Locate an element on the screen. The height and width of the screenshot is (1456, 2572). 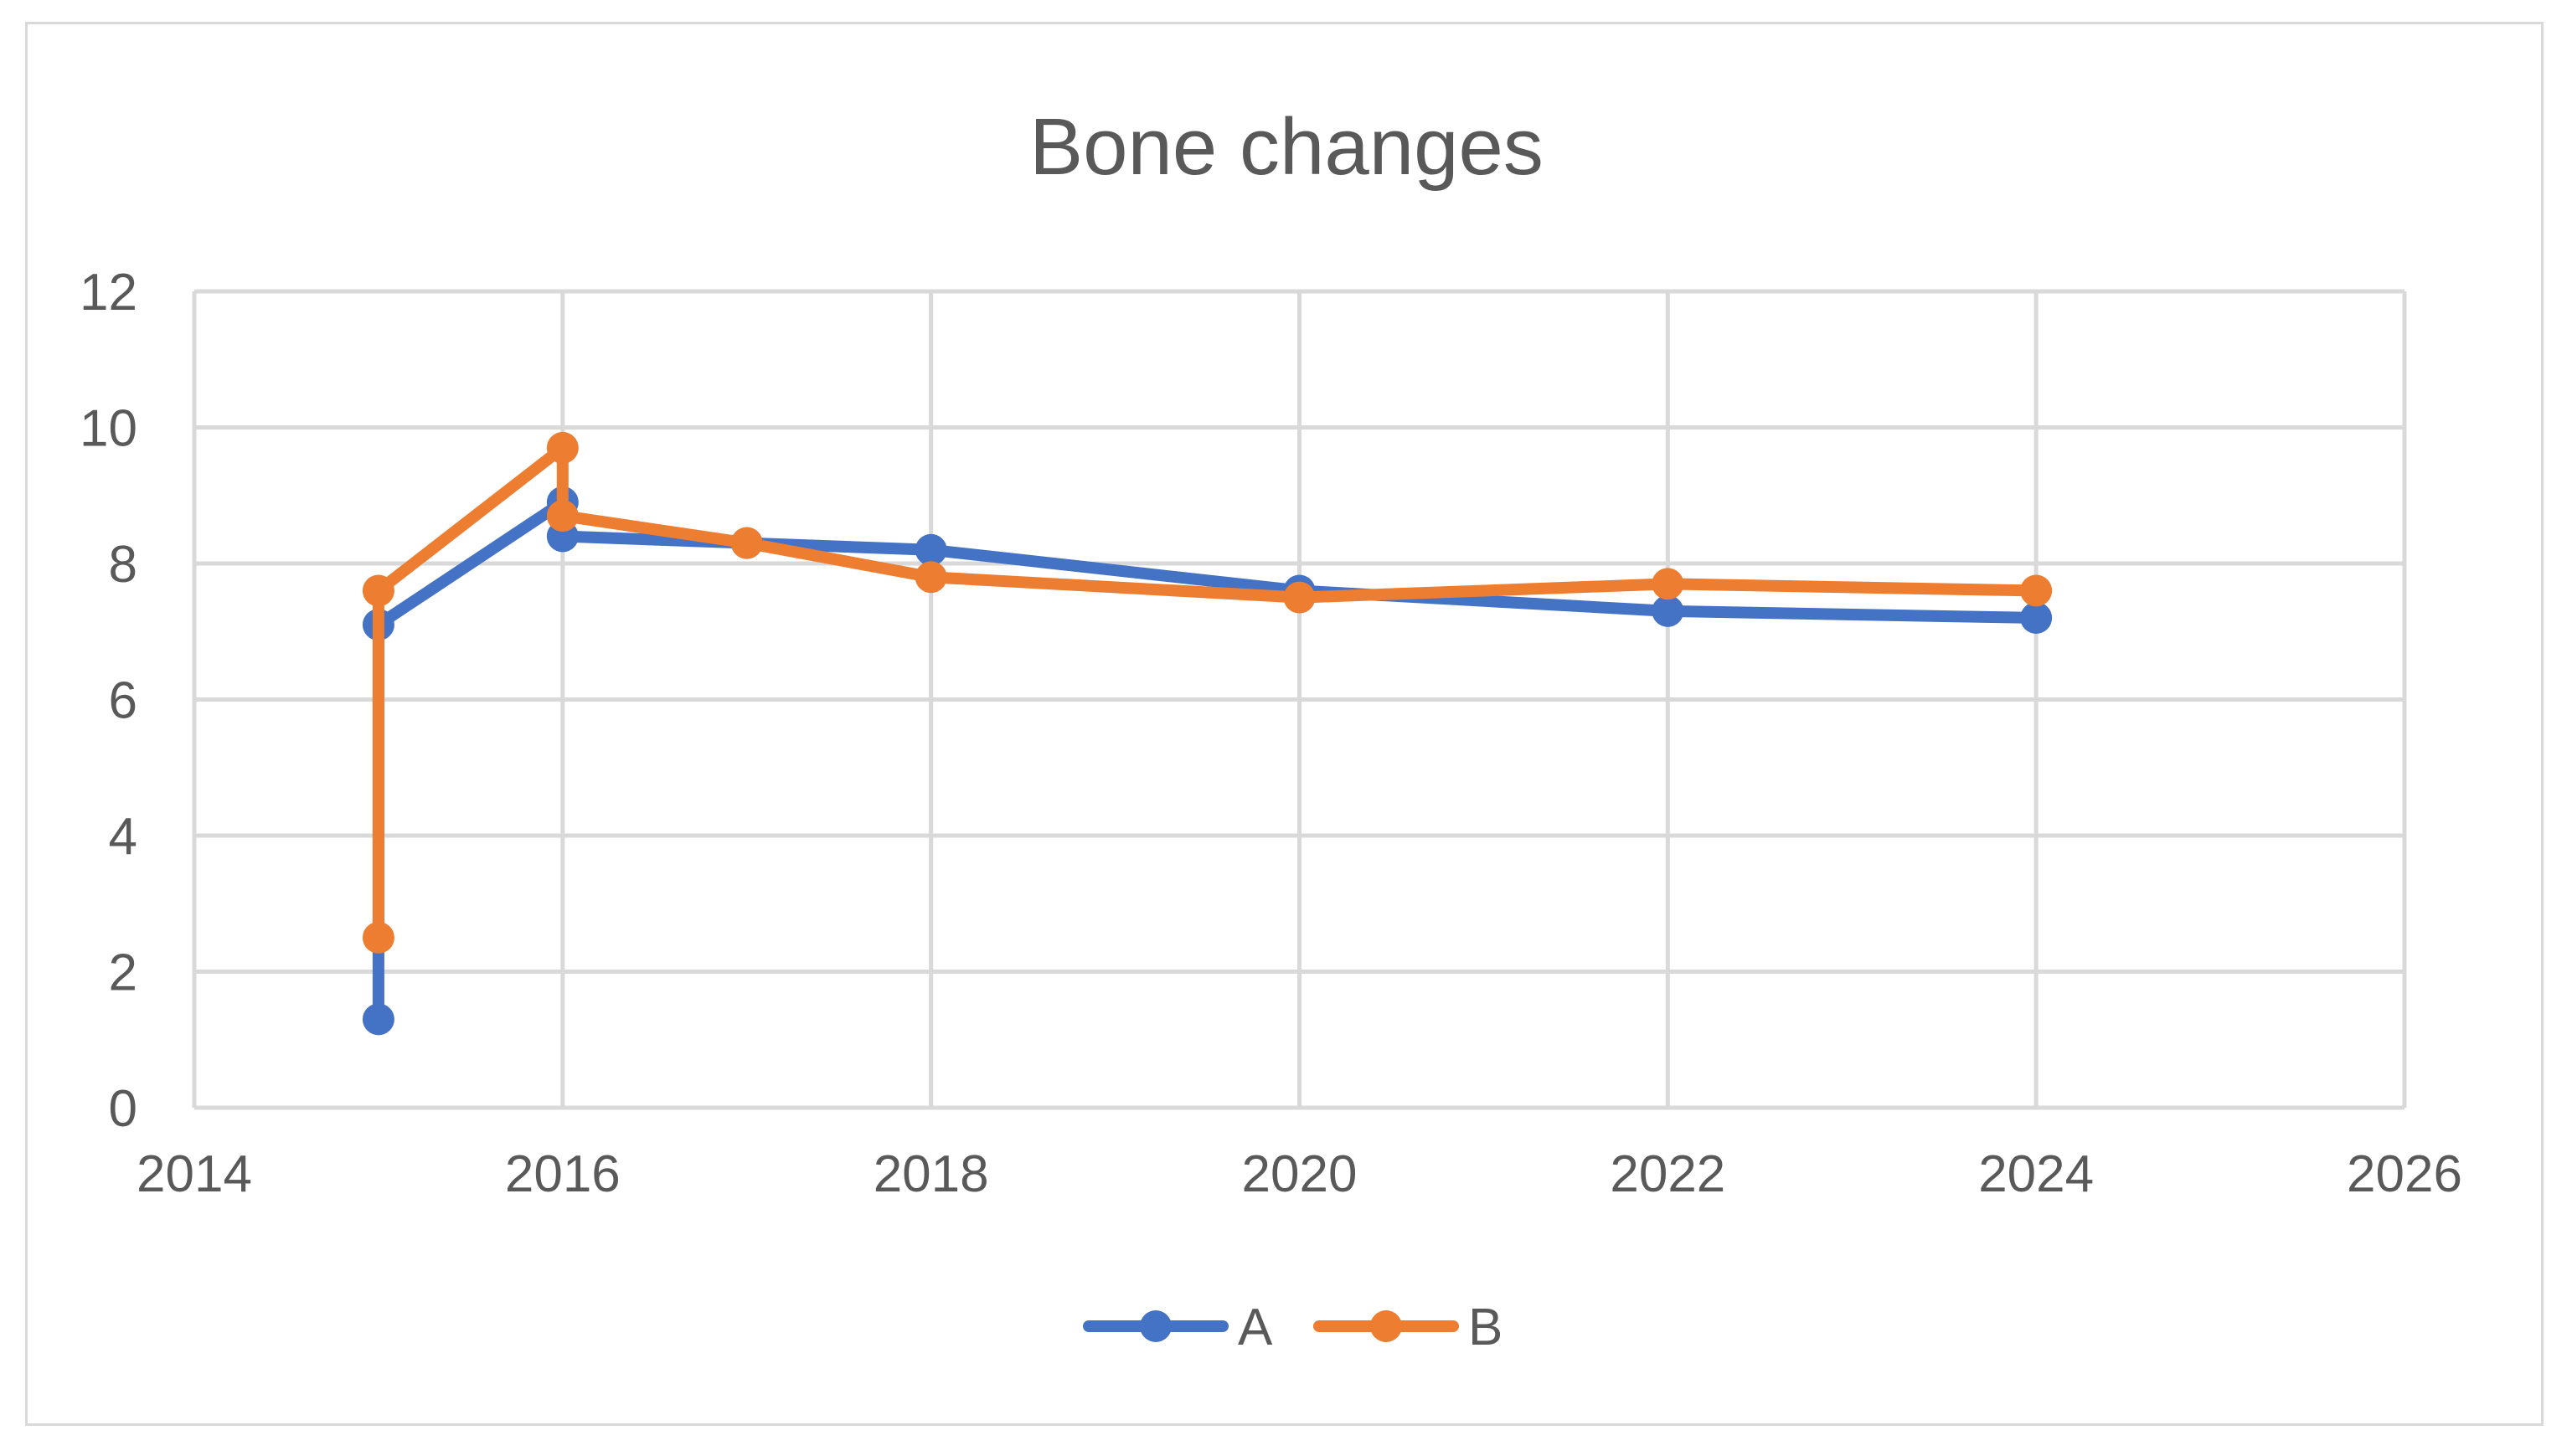
y-tick-label: 6 is located at coordinates (123, 701).